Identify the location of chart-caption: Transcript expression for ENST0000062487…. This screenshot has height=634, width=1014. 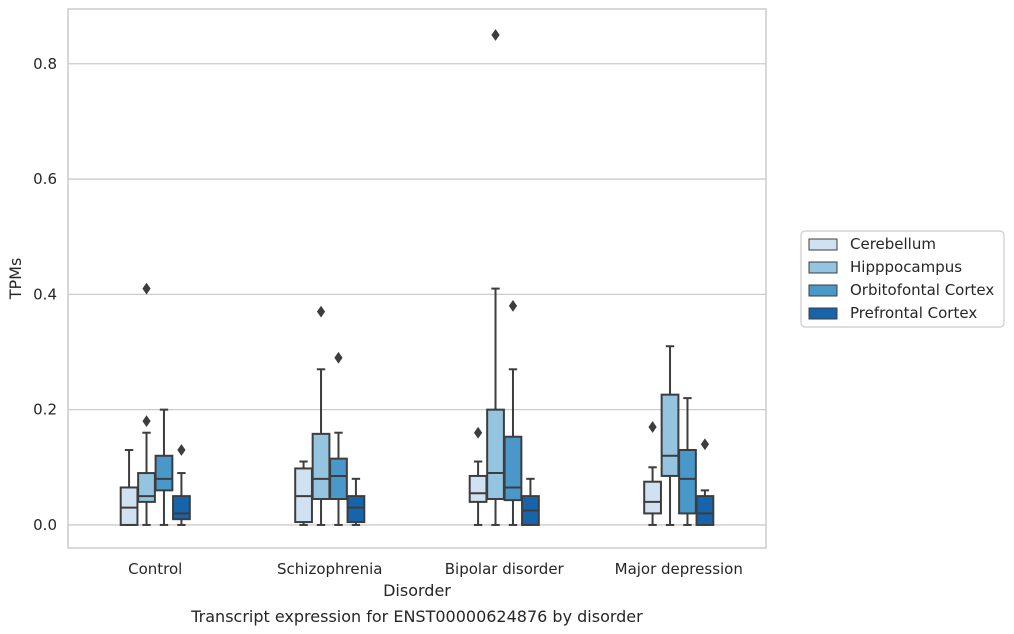
(416, 616).